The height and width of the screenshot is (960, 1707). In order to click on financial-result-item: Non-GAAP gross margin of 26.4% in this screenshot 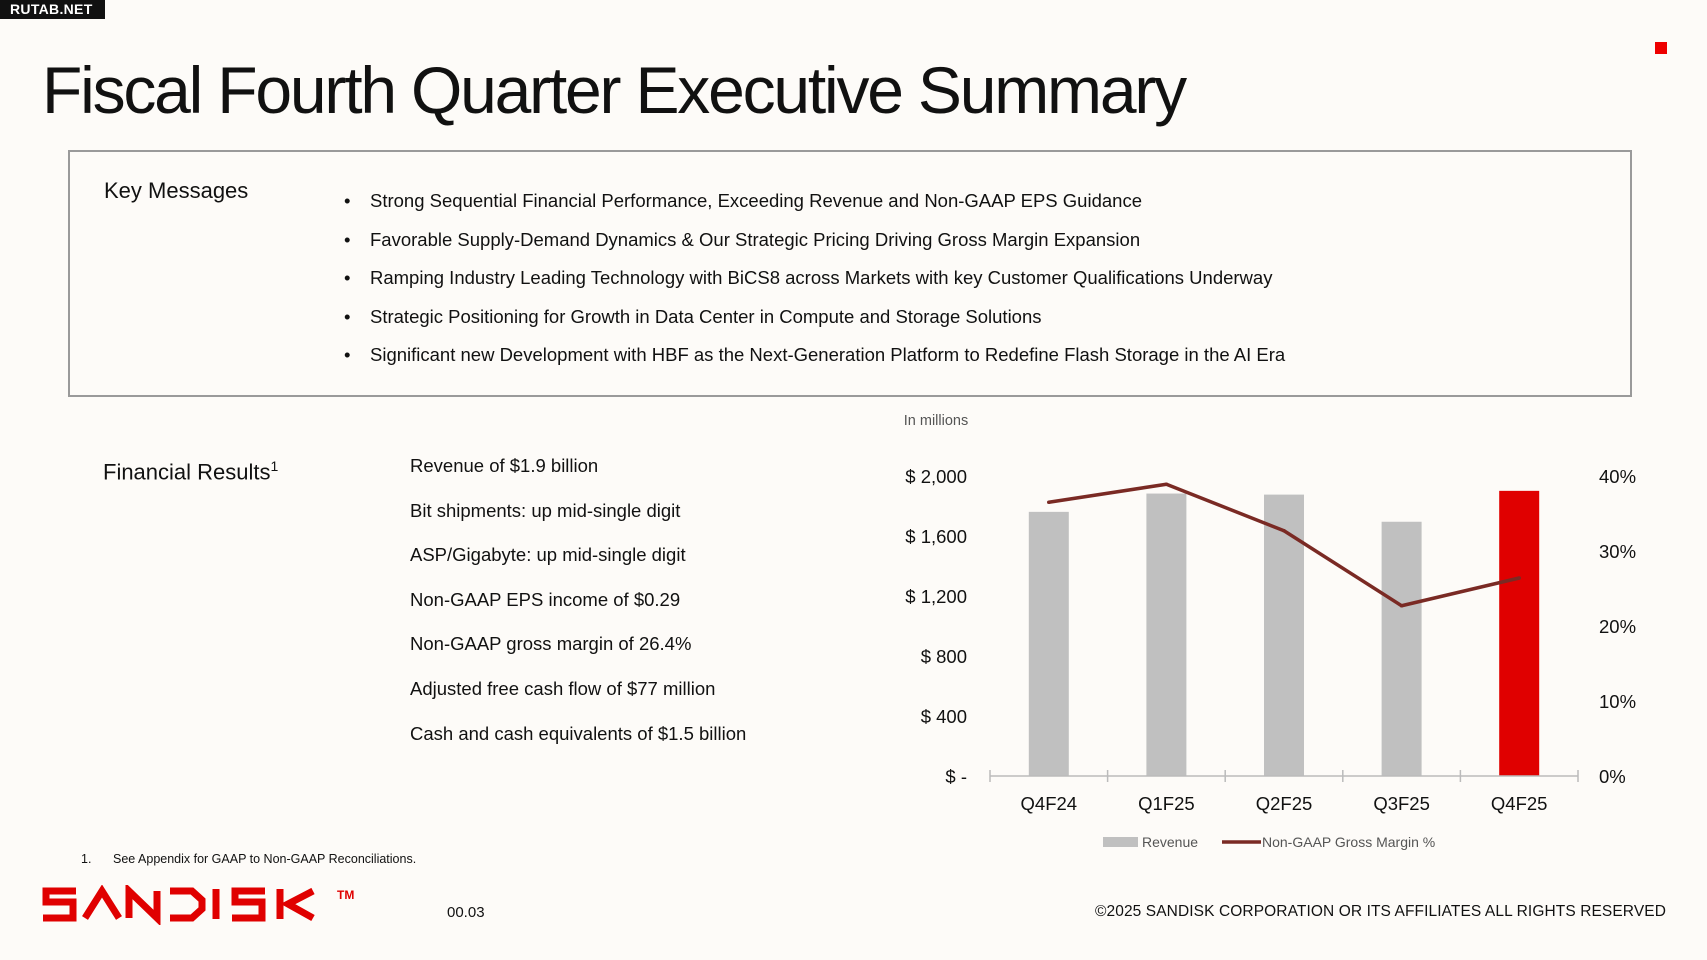, I will do `click(551, 644)`.